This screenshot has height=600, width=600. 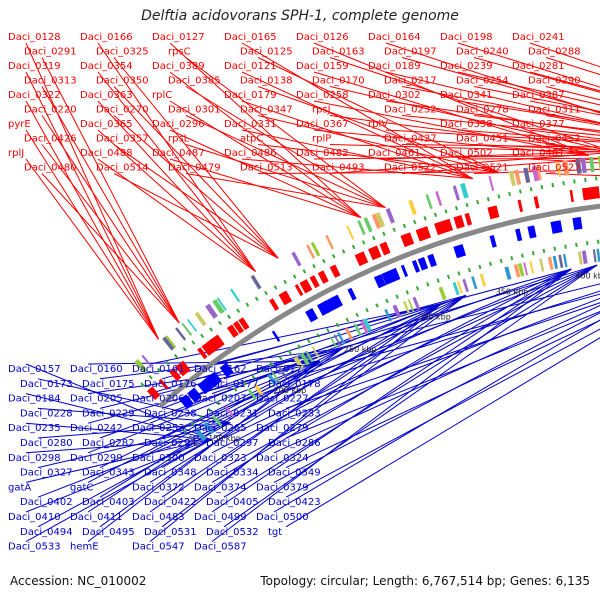 What do you see at coordinates (538, 95) in the screenshot?
I see `gene-label: Daci_0387` at bounding box center [538, 95].